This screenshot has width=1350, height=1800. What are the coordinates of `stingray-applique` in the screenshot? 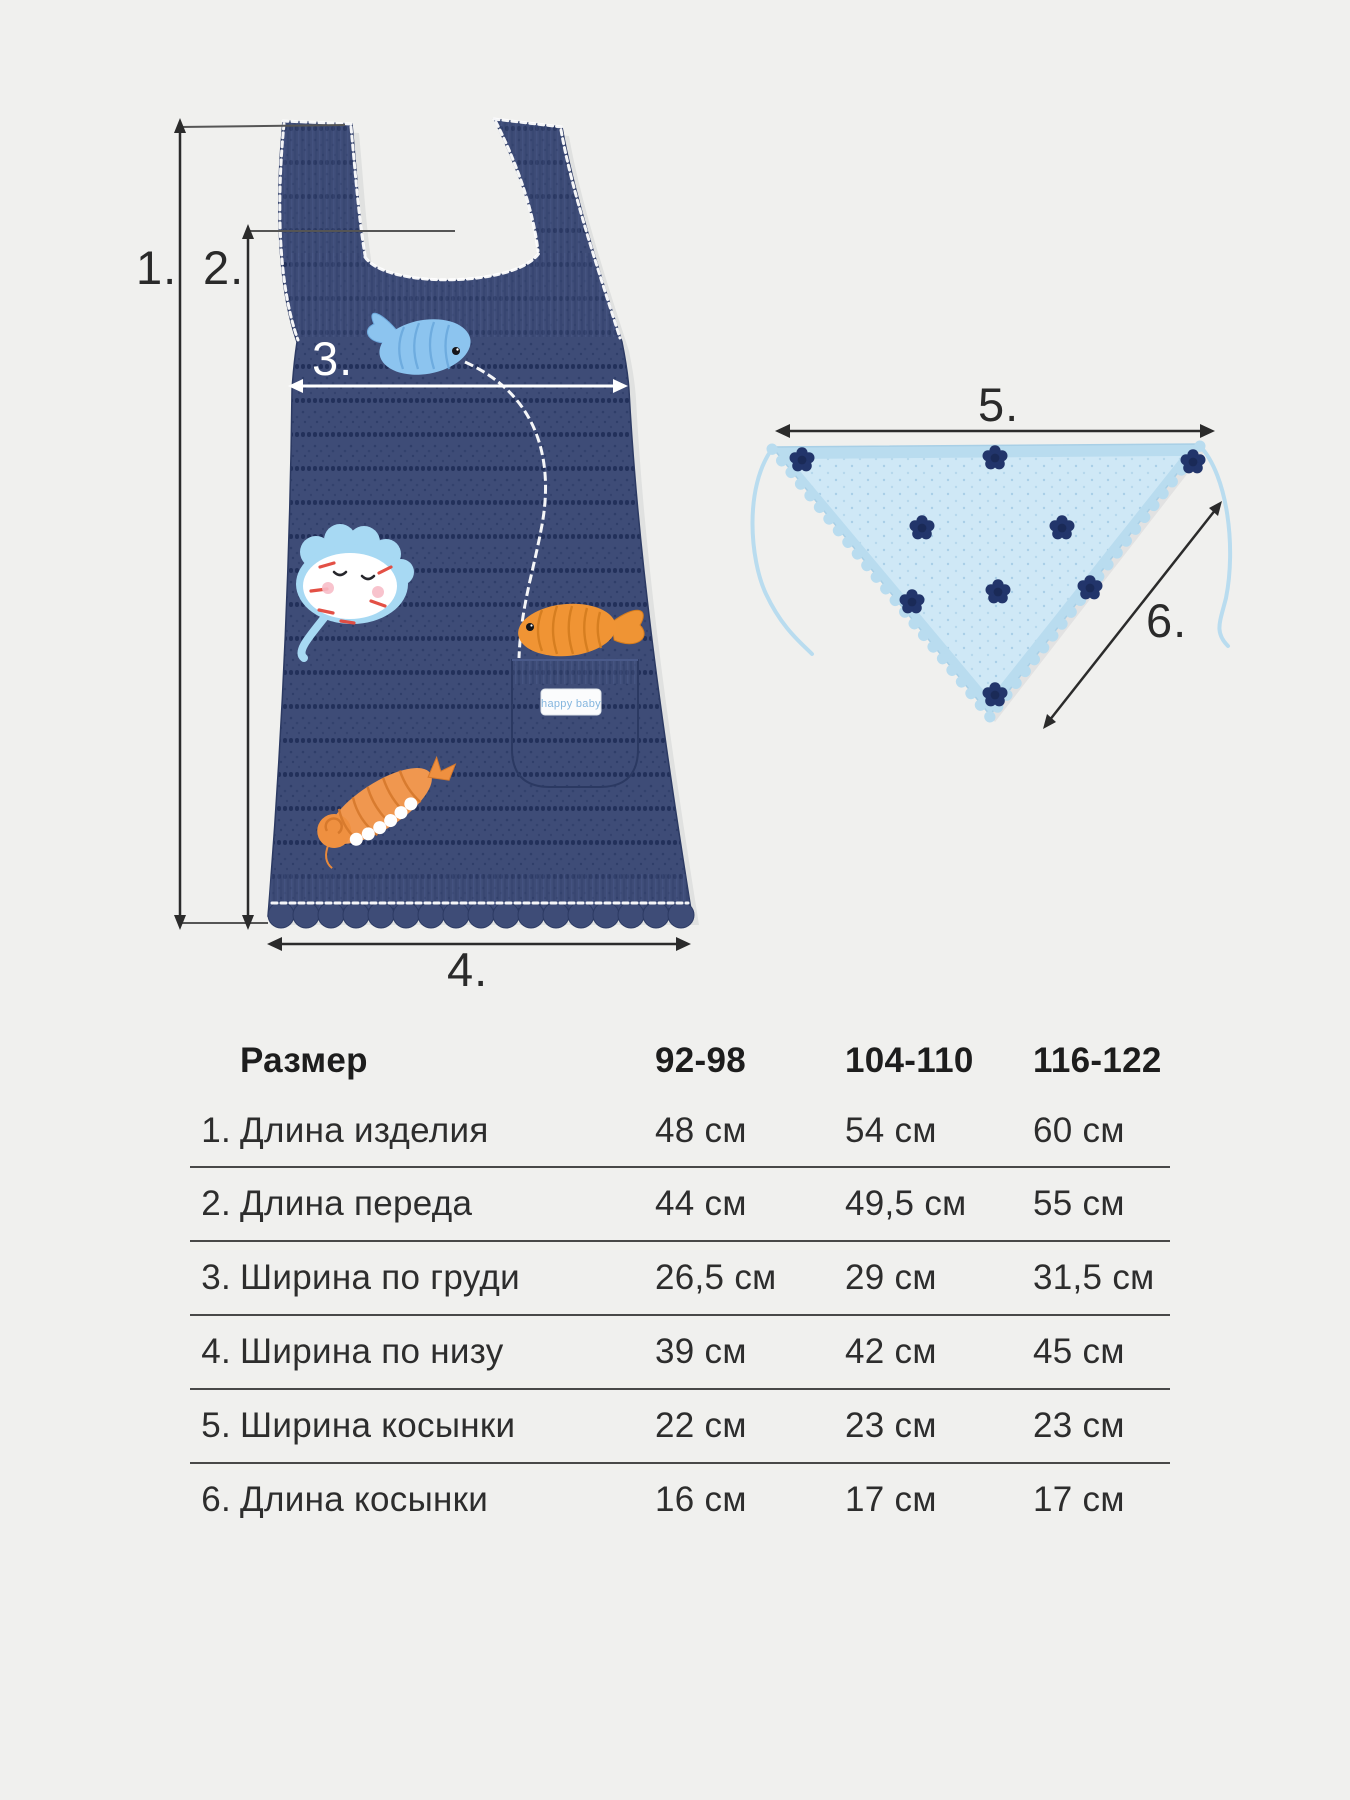 It's located at (355, 593).